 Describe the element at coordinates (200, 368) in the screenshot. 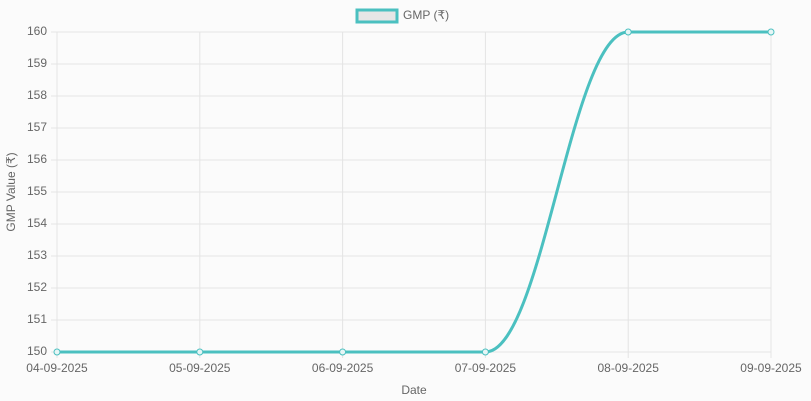

I see `x-tick-label: 05-09-2025` at that location.